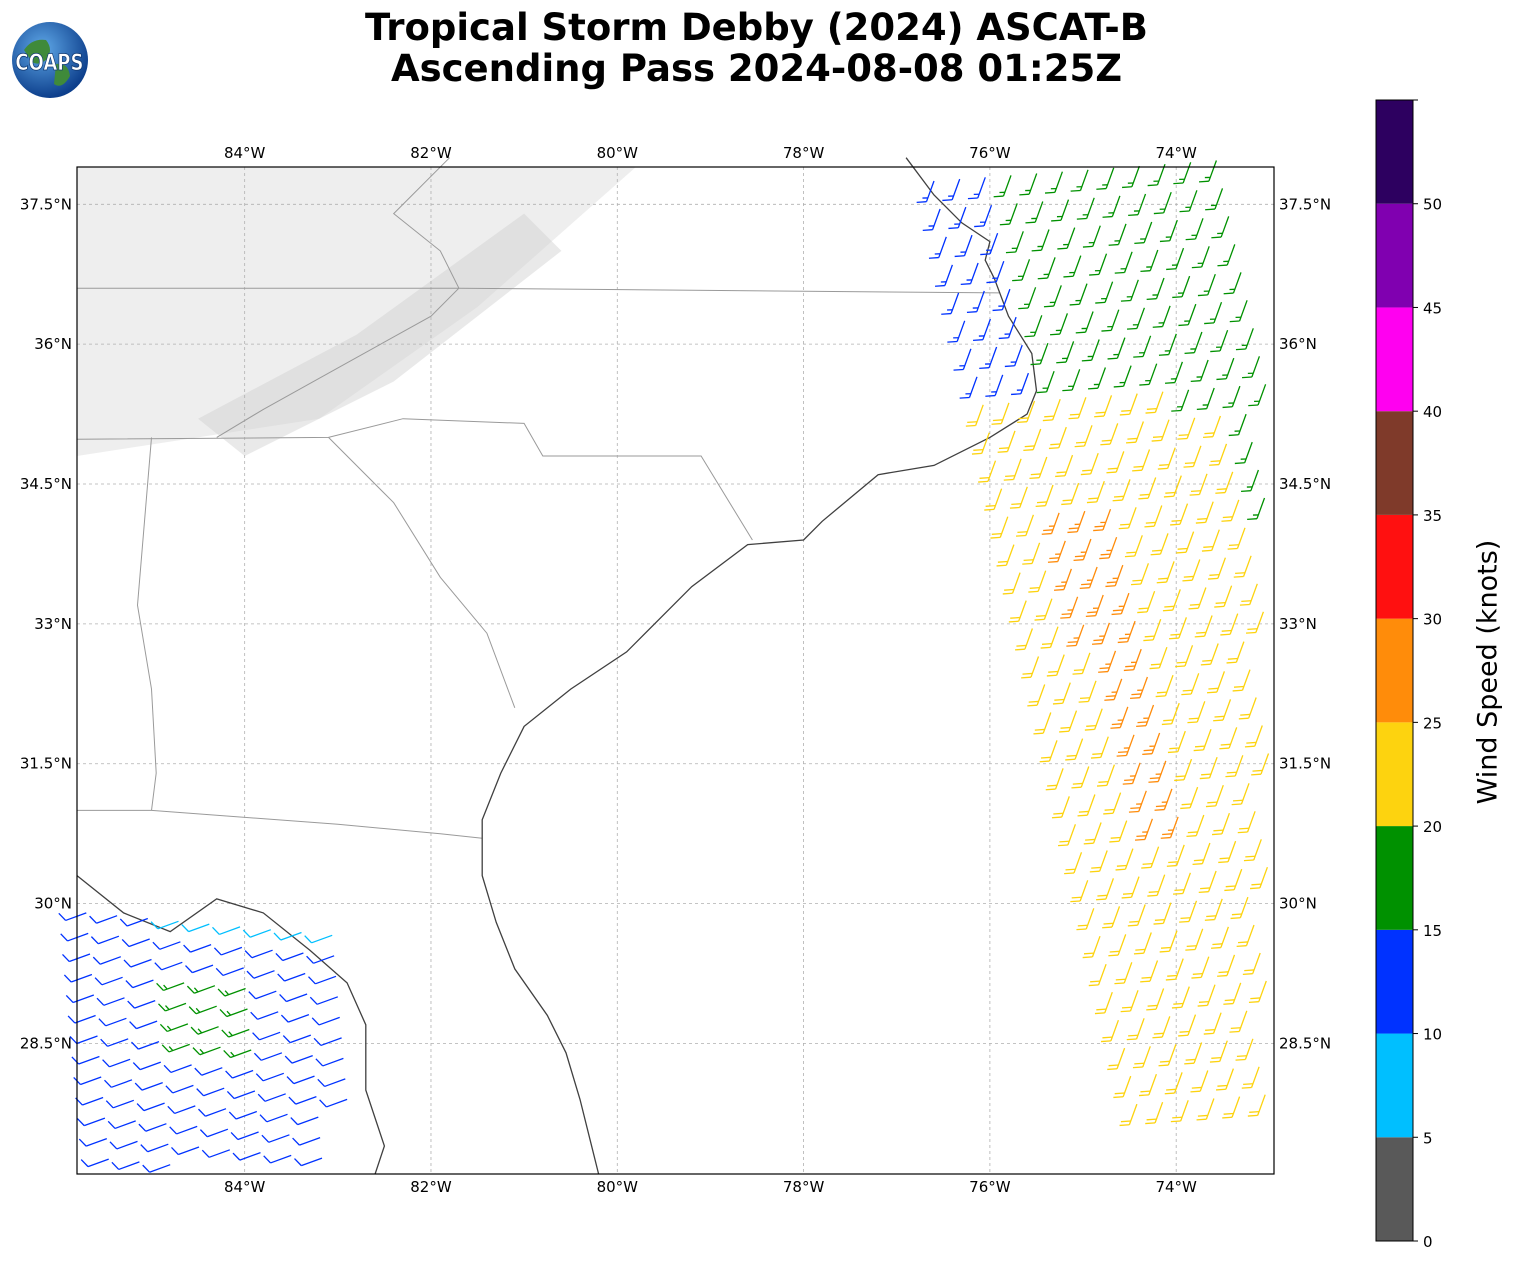 Image resolution: width=1513 pixels, height=1264 pixels. I want to click on lat-tick-label: 36°N, so click(1298, 344).